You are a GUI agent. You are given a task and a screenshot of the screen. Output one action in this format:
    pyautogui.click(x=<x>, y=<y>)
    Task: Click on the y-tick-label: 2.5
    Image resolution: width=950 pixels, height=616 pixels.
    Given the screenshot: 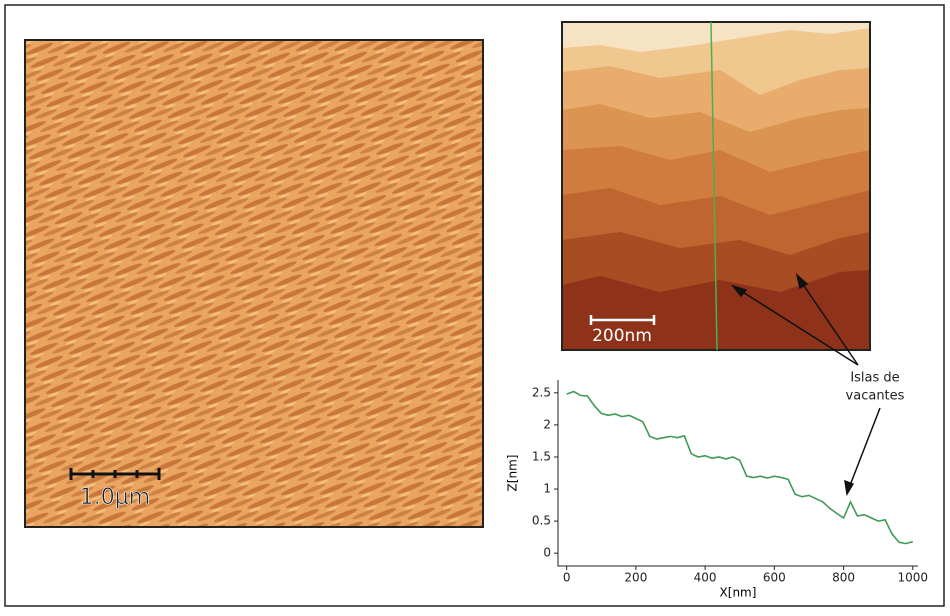 What is the action you would take?
    pyautogui.click(x=541, y=392)
    